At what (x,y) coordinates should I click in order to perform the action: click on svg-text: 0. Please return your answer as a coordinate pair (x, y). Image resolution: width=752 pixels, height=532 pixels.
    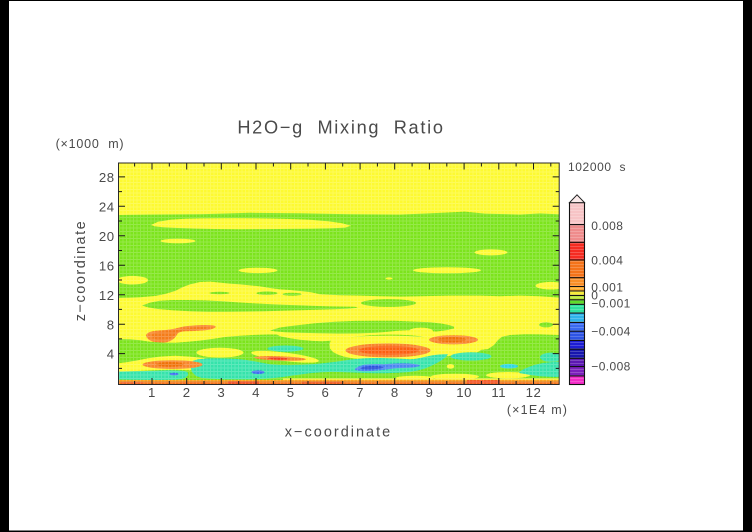
    Looking at the image, I should click on (594, 295).